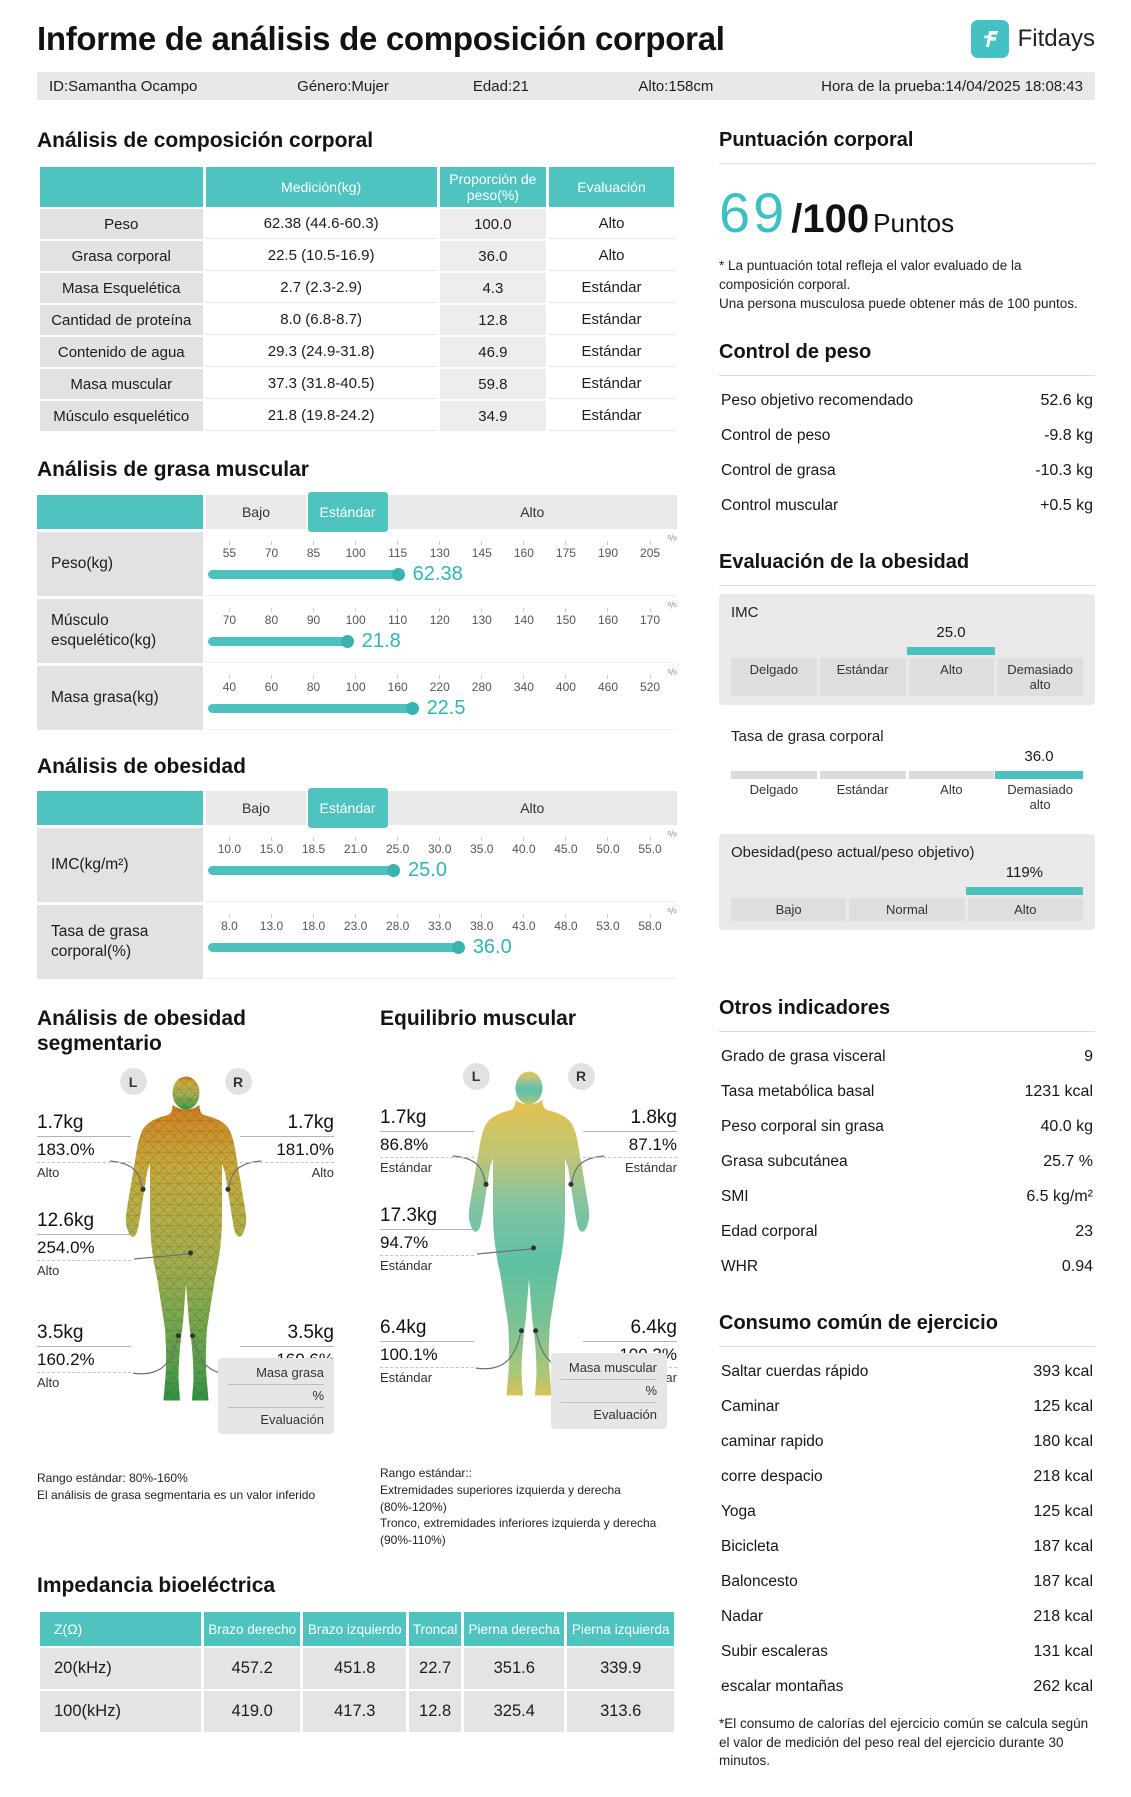 The height and width of the screenshot is (1797, 1131). Describe the element at coordinates (774, 676) in the screenshot. I see `band-label: Delgado` at that location.